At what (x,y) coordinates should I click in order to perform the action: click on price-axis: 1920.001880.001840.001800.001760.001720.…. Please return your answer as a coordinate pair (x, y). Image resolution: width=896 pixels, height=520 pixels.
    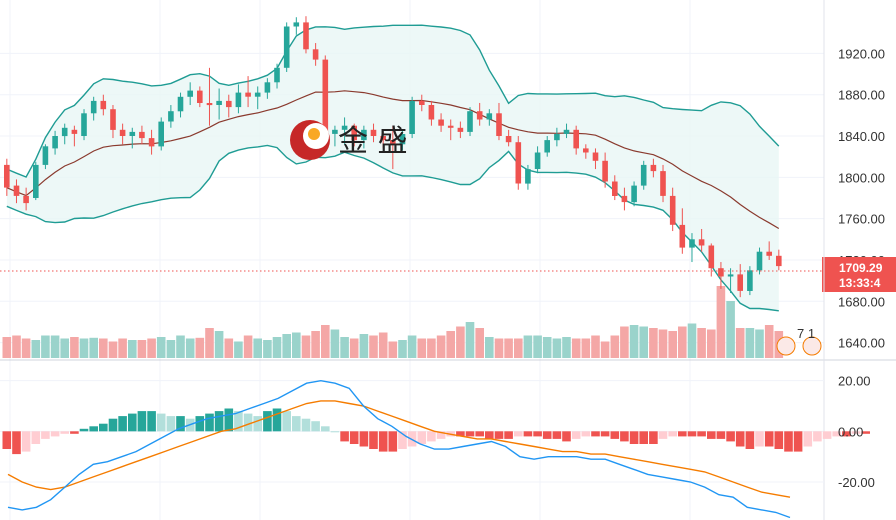
    Looking at the image, I should click on (861, 198).